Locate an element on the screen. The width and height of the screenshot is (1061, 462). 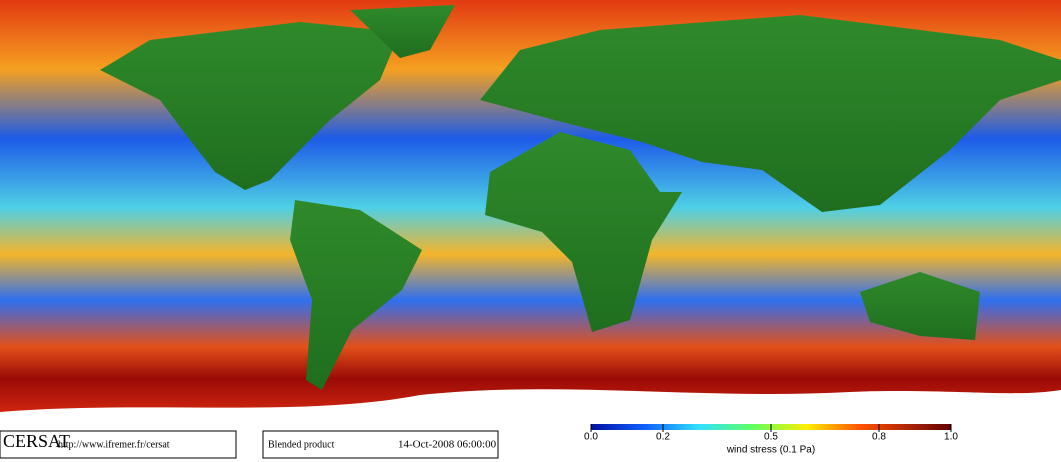
credit-box is located at coordinates (118, 444).